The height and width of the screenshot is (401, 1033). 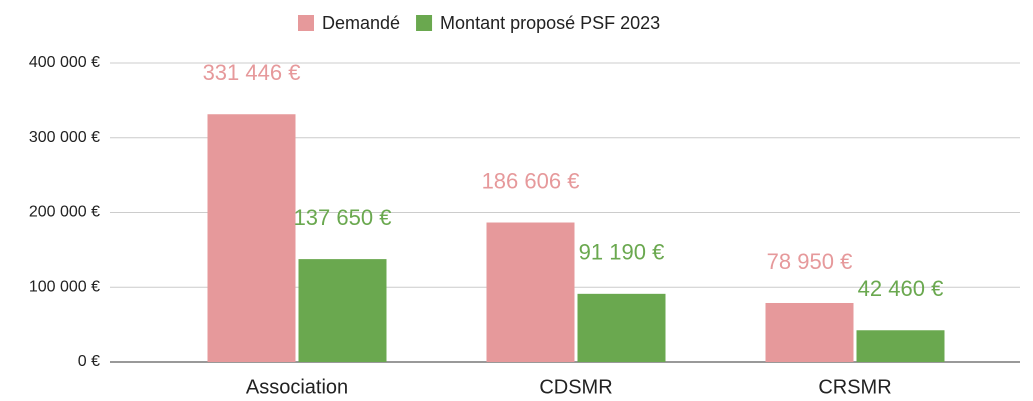 I want to click on value-label: 137 650 €, so click(x=343, y=217).